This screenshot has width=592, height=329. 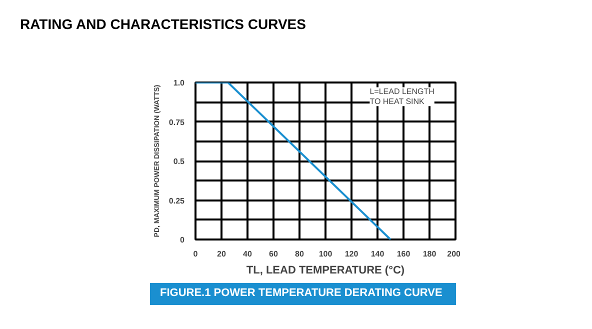 I want to click on x-tick-label: 60, so click(x=273, y=254).